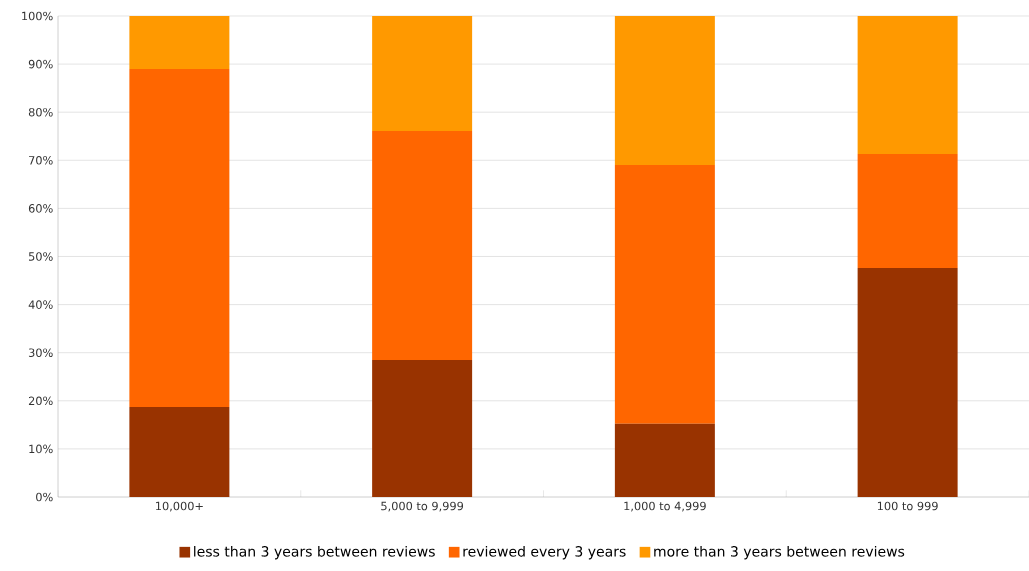 Image resolution: width=1029 pixels, height=571 pixels. What do you see at coordinates (422, 506) in the screenshot?
I see `x-tick-label: 5,000 to 9,999` at bounding box center [422, 506].